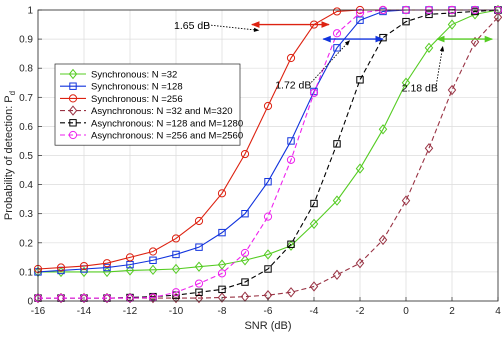  I want to click on y-tick-label: 0.2, so click(26, 243).